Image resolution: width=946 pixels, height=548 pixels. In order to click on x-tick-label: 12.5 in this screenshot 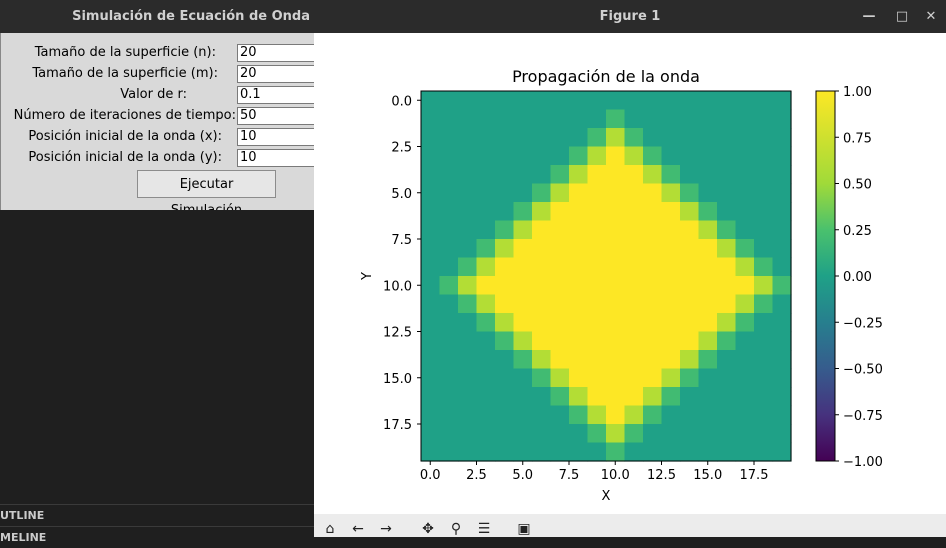, I will do `click(661, 475)`.